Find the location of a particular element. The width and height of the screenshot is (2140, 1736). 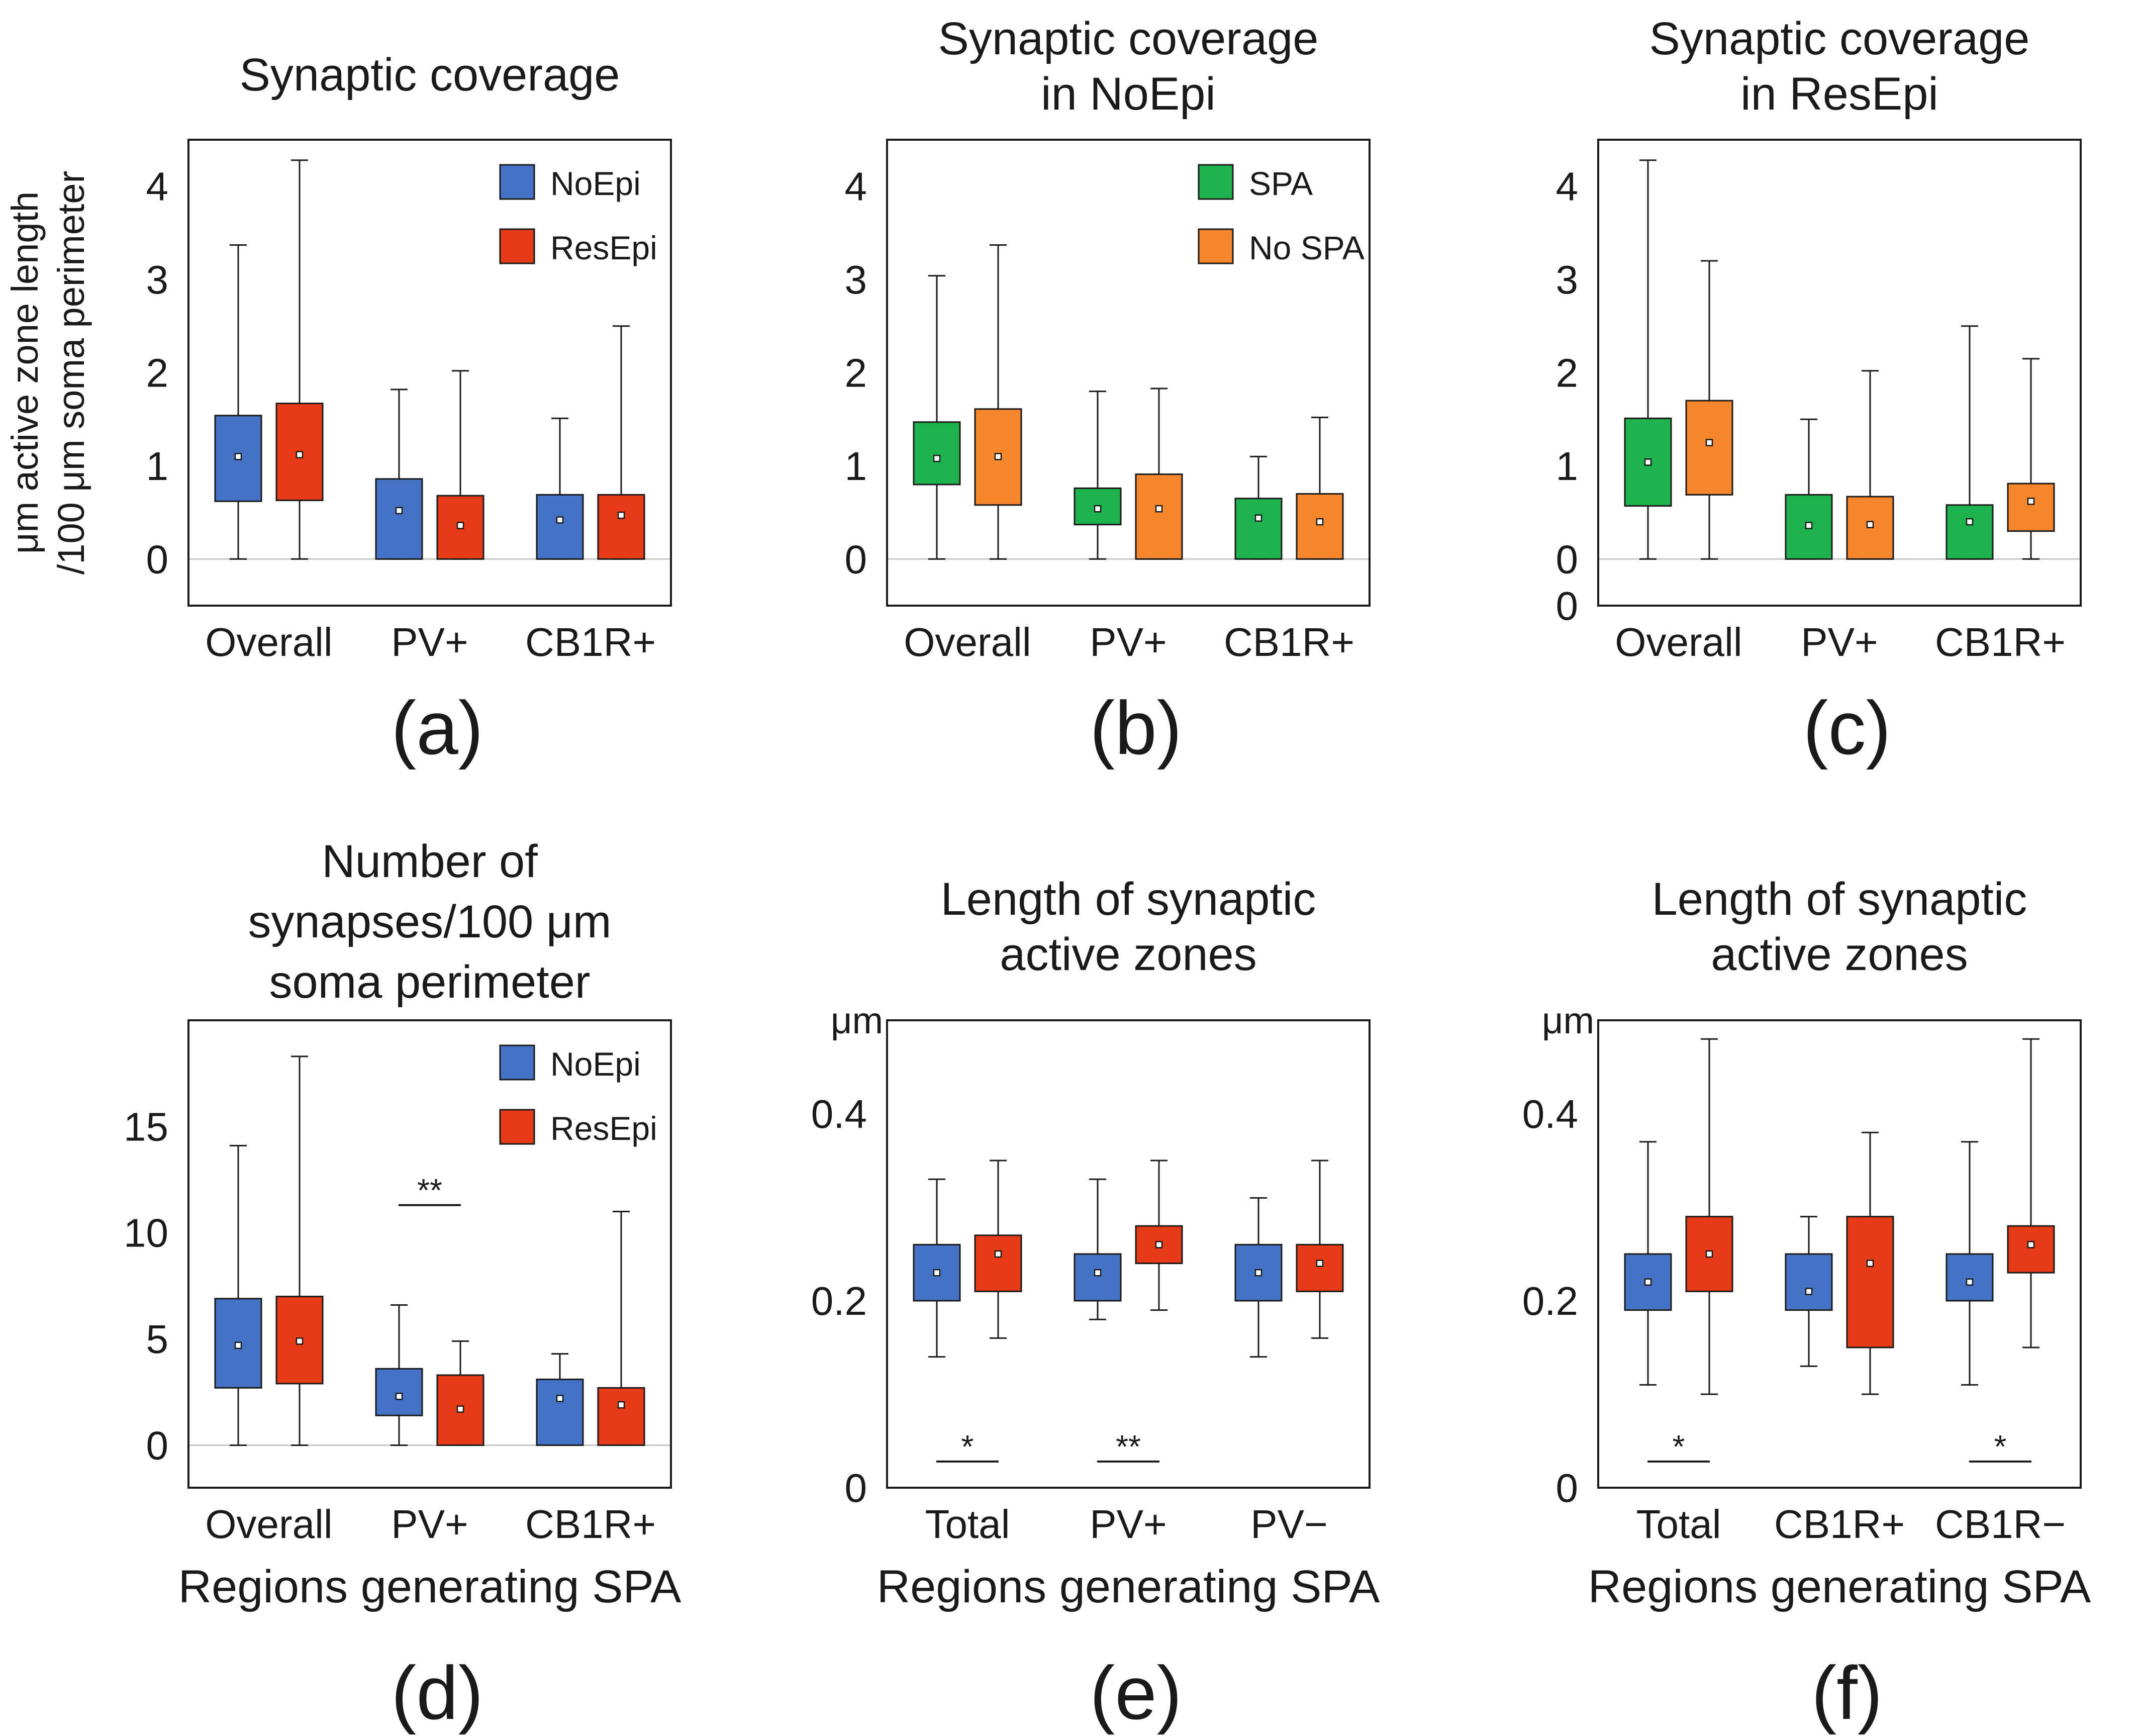

legend-label: NoEpi is located at coordinates (595, 1064).